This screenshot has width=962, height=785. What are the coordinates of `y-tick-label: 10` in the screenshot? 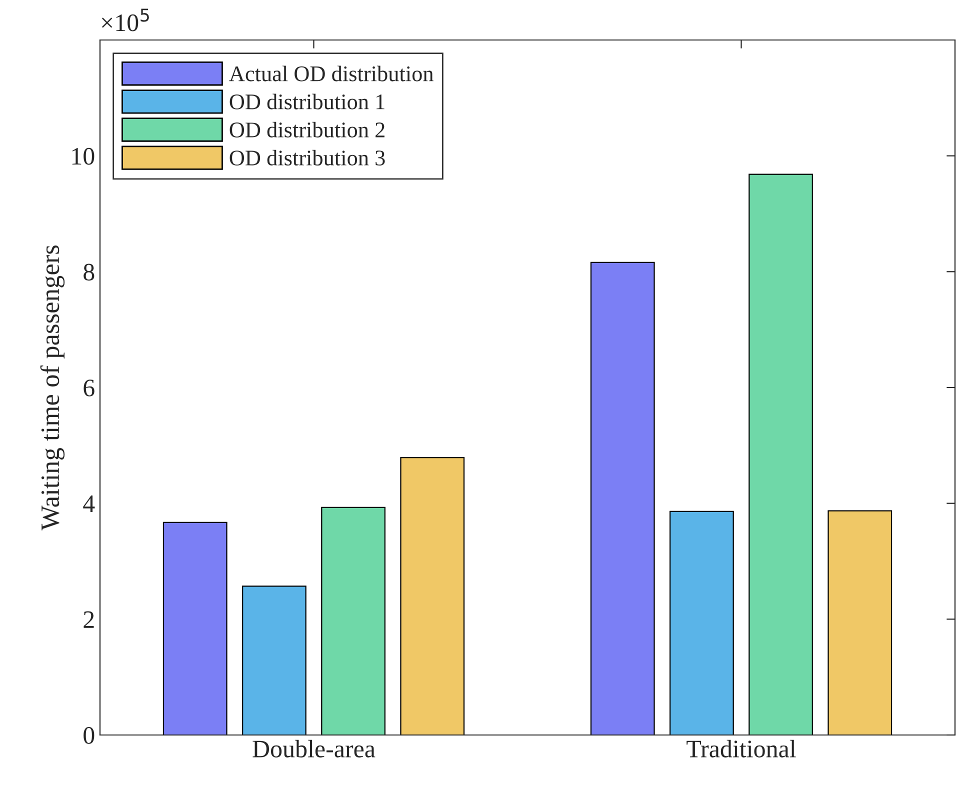 It's located at (83, 156).